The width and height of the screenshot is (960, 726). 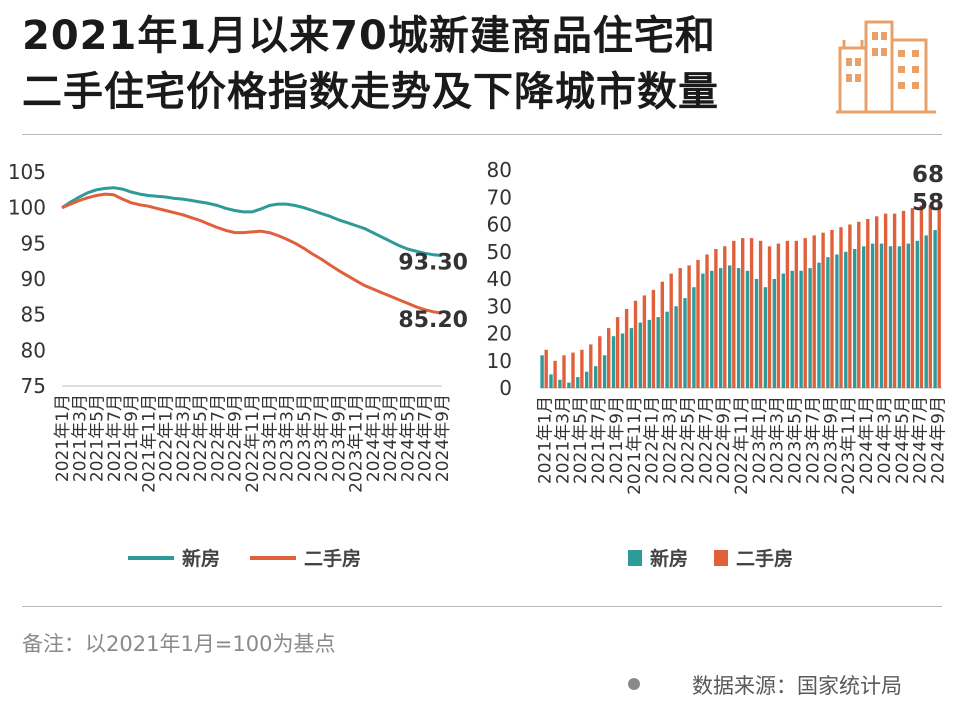 I want to click on y-tick-label: 20, so click(x=499, y=334).